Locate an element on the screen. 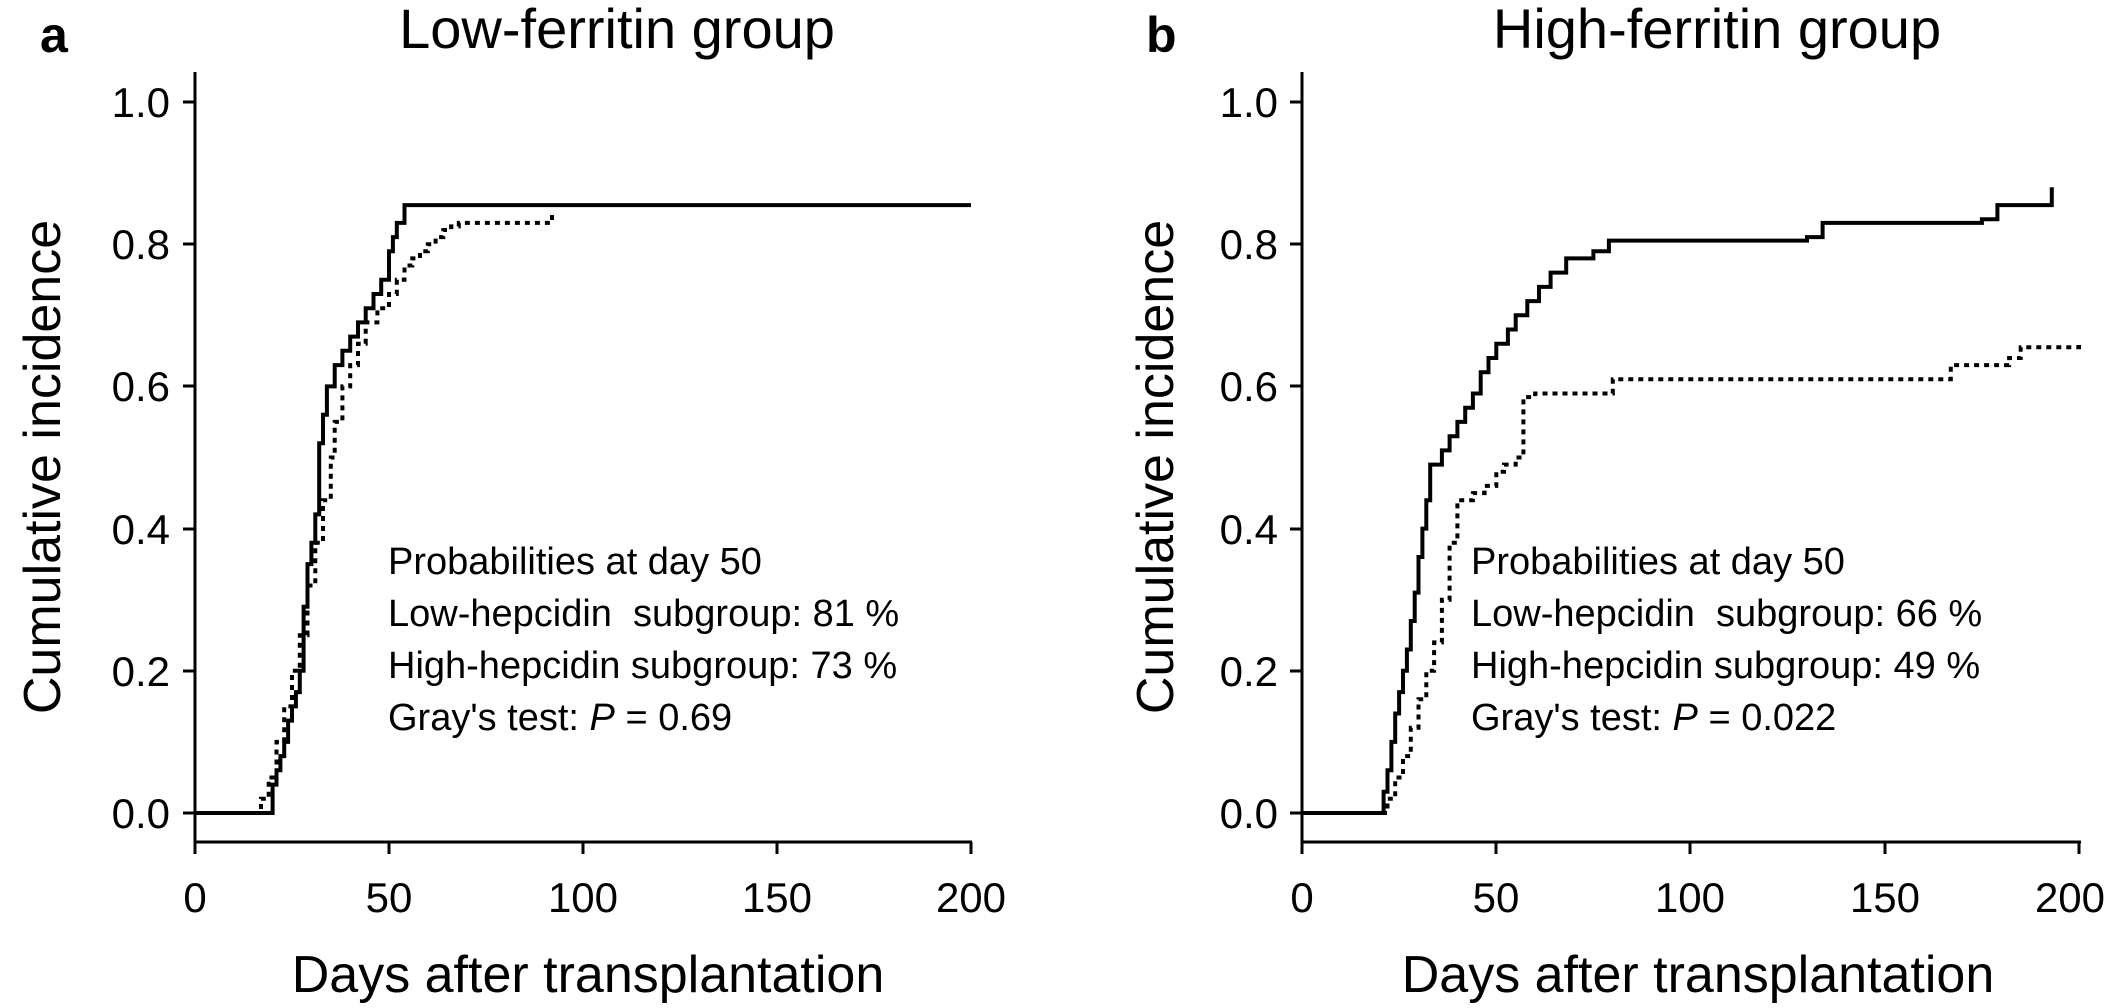  panel-a-letter: a is located at coordinates (54, 35).